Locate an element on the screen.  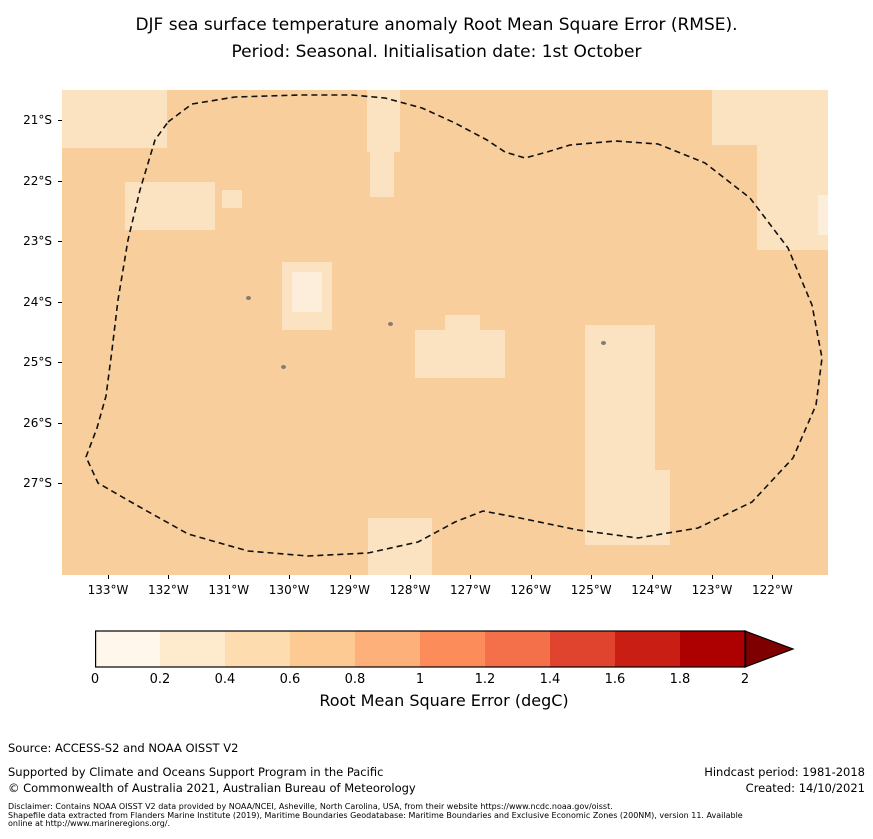
colorbar-svg is located at coordinates (445, 649).